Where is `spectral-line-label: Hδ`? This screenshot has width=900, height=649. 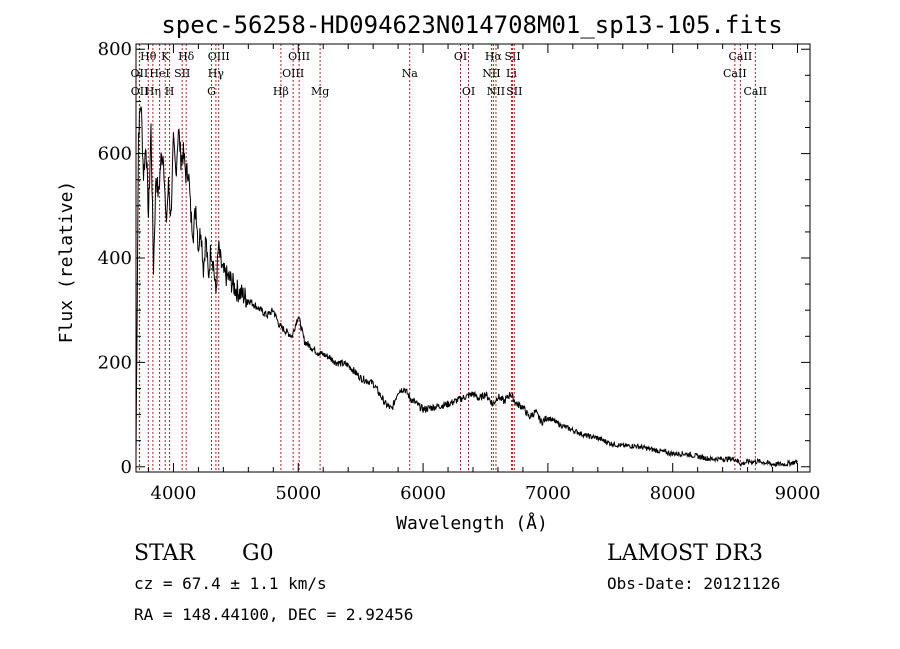 spectral-line-label: Hδ is located at coordinates (186, 56).